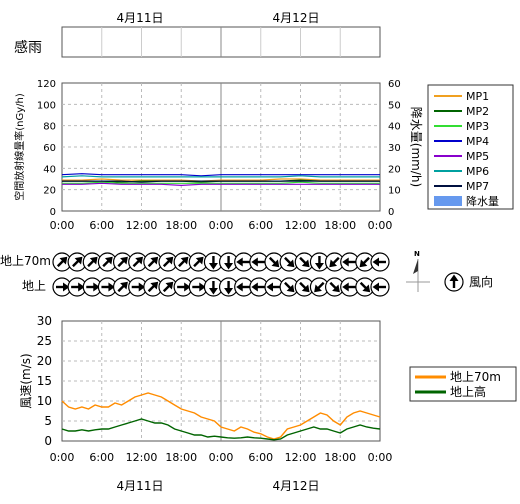 The width and height of the screenshot is (520, 504). I want to click on y-tick-label: 25, so click(44, 341).